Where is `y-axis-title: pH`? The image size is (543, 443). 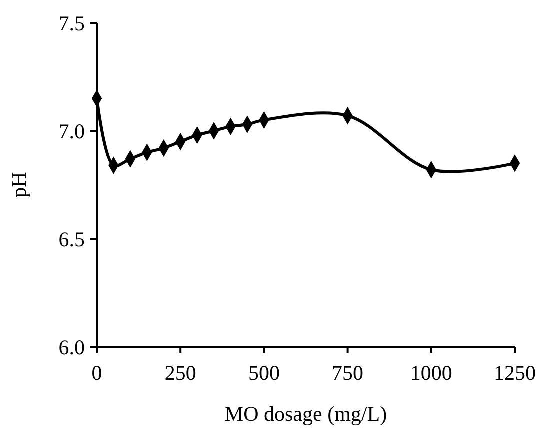 y-axis-title: pH is located at coordinates (19, 185).